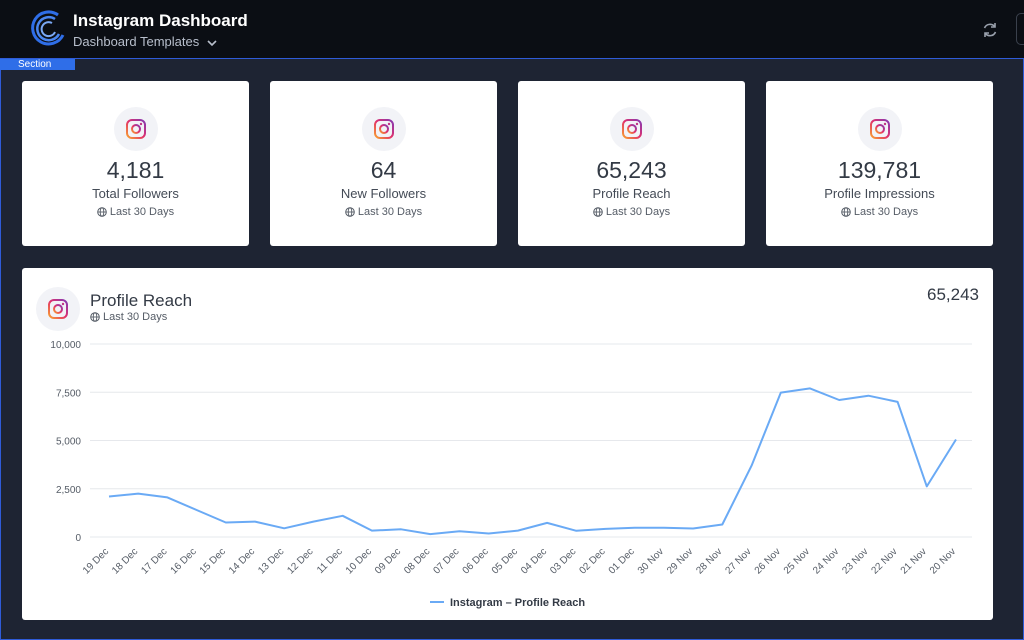  I want to click on app-logo, so click(48, 28).